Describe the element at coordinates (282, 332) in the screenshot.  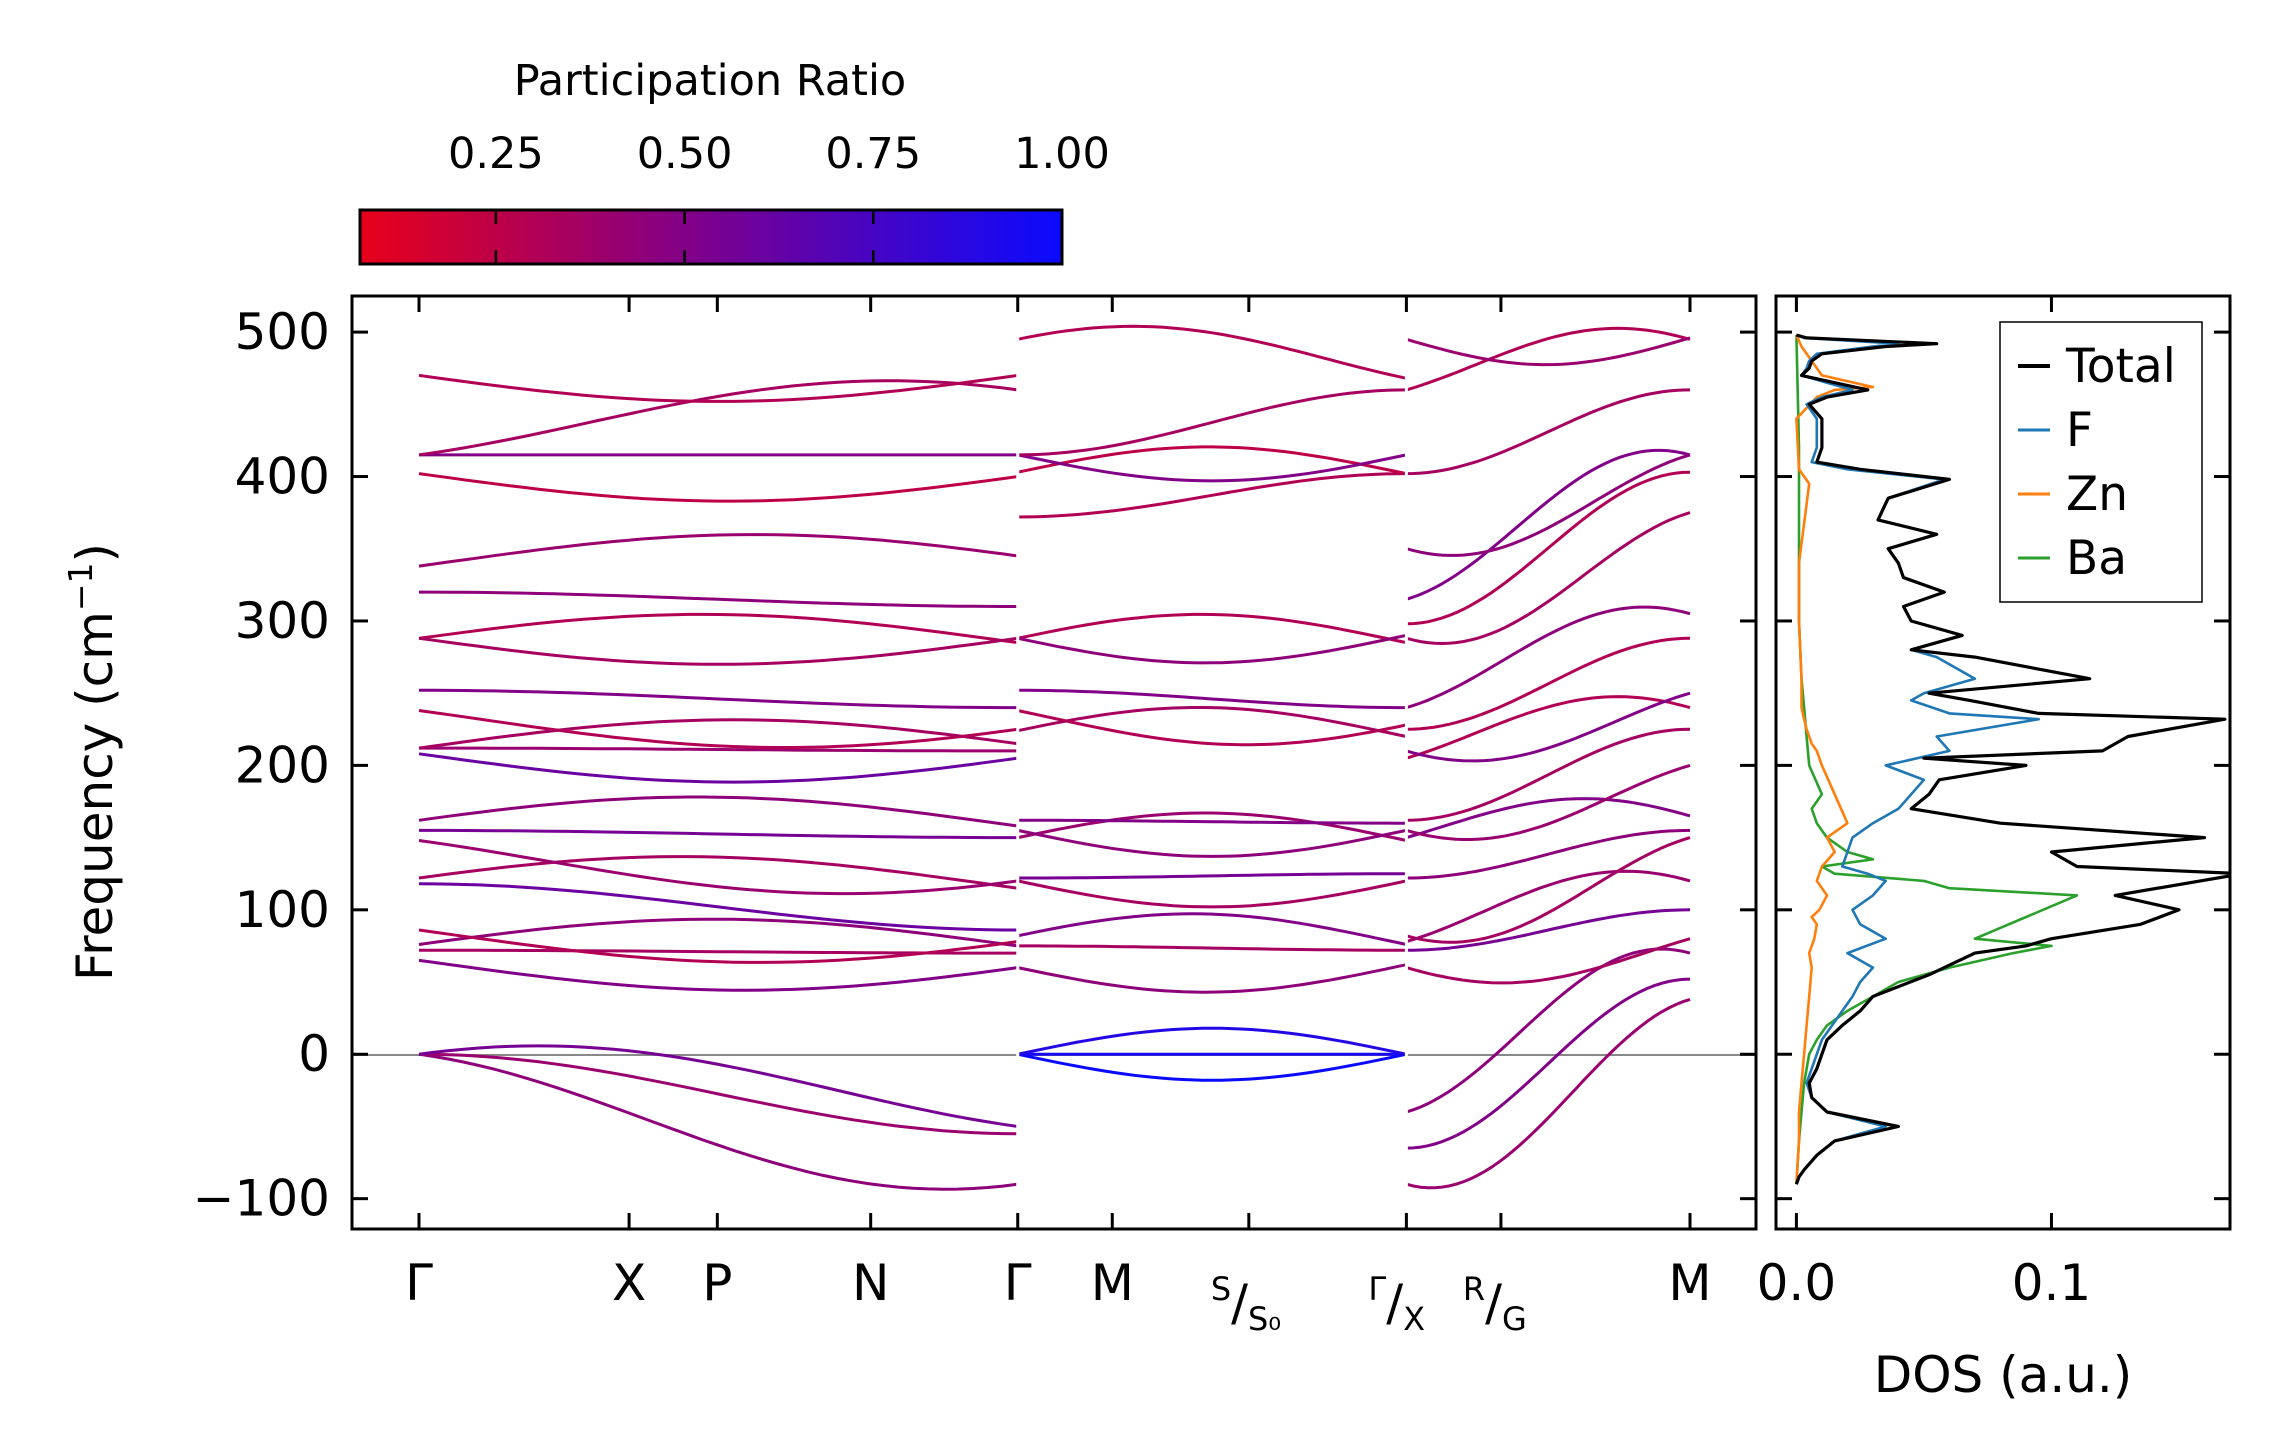
I see `y-tick-label: 500` at that location.